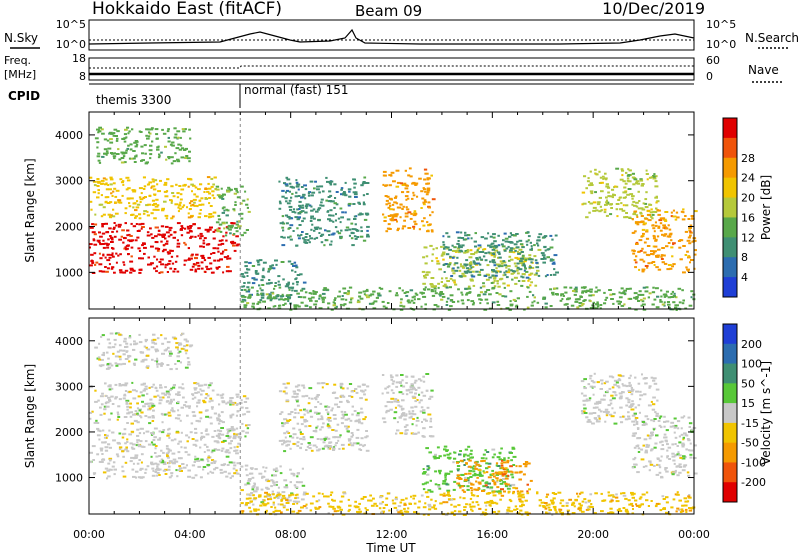 Image resolution: width=800 pixels, height=554 pixels. Describe the element at coordinates (128, 180) in the screenshot. I see `data-cell-p1-r1` at that location.